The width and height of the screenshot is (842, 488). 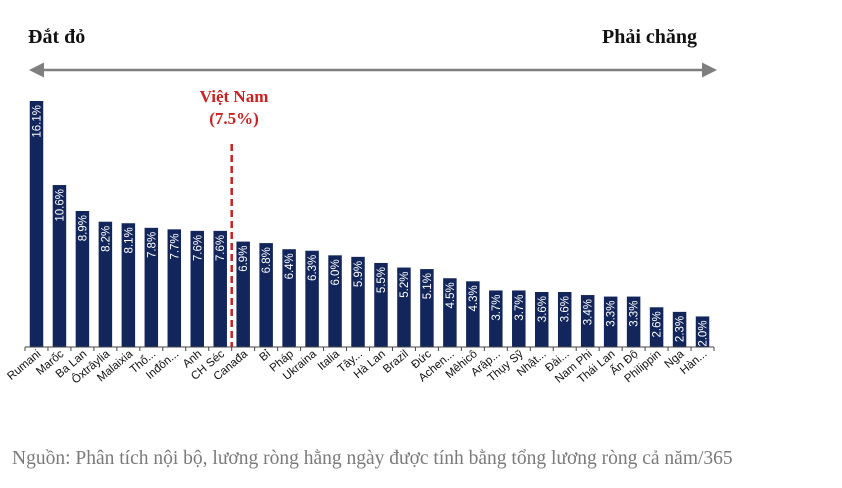 What do you see at coordinates (60, 205) in the screenshot?
I see `bar-value-label: 10.6%` at bounding box center [60, 205].